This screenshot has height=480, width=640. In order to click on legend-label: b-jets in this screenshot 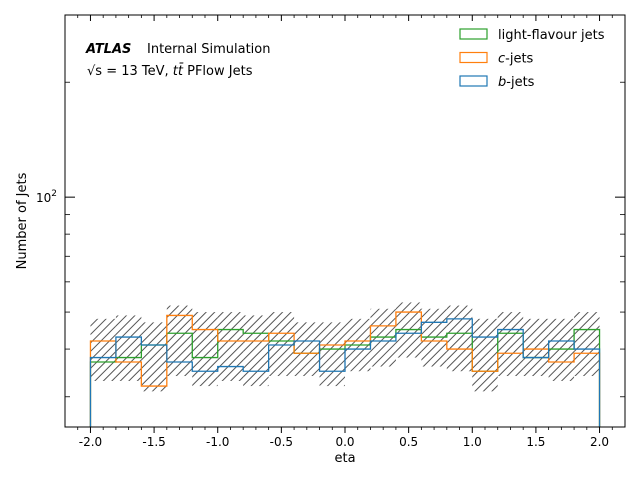, I will do `click(516, 82)`.